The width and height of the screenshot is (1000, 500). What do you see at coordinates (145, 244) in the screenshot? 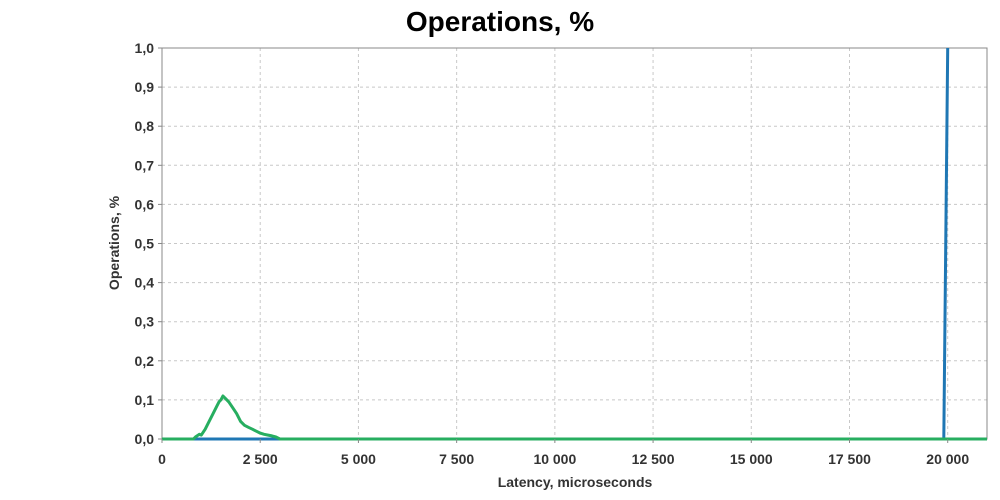
I see `y-tick-label: 0,5` at bounding box center [145, 244].